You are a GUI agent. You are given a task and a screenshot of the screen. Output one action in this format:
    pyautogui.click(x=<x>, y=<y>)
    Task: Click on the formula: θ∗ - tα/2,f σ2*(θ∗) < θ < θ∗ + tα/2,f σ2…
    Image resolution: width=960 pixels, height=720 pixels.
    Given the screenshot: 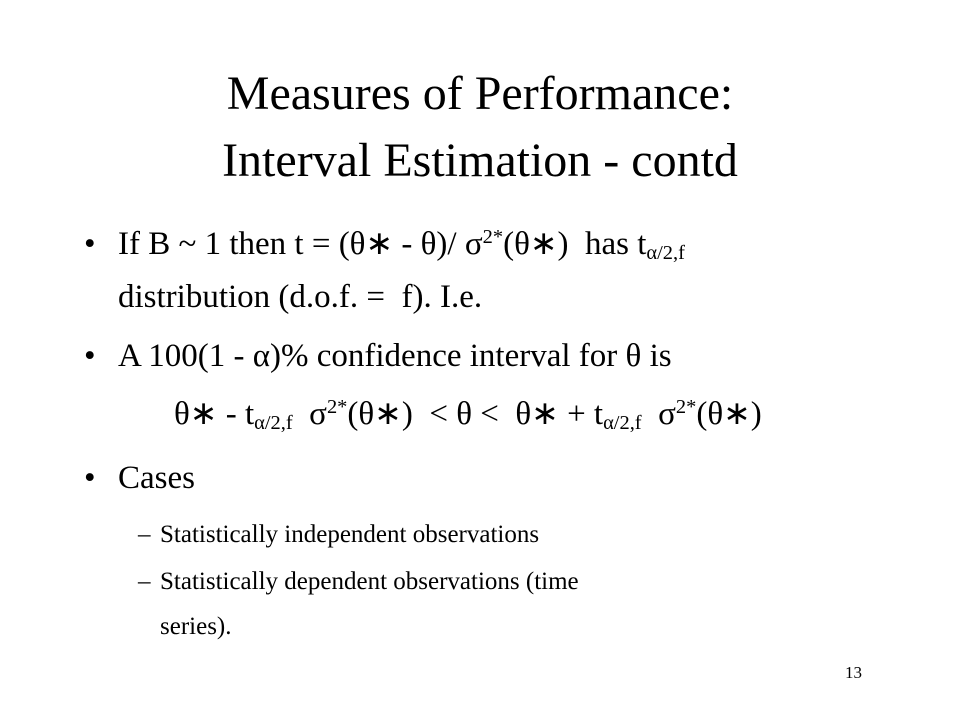 What is the action you would take?
    pyautogui.click(x=468, y=415)
    